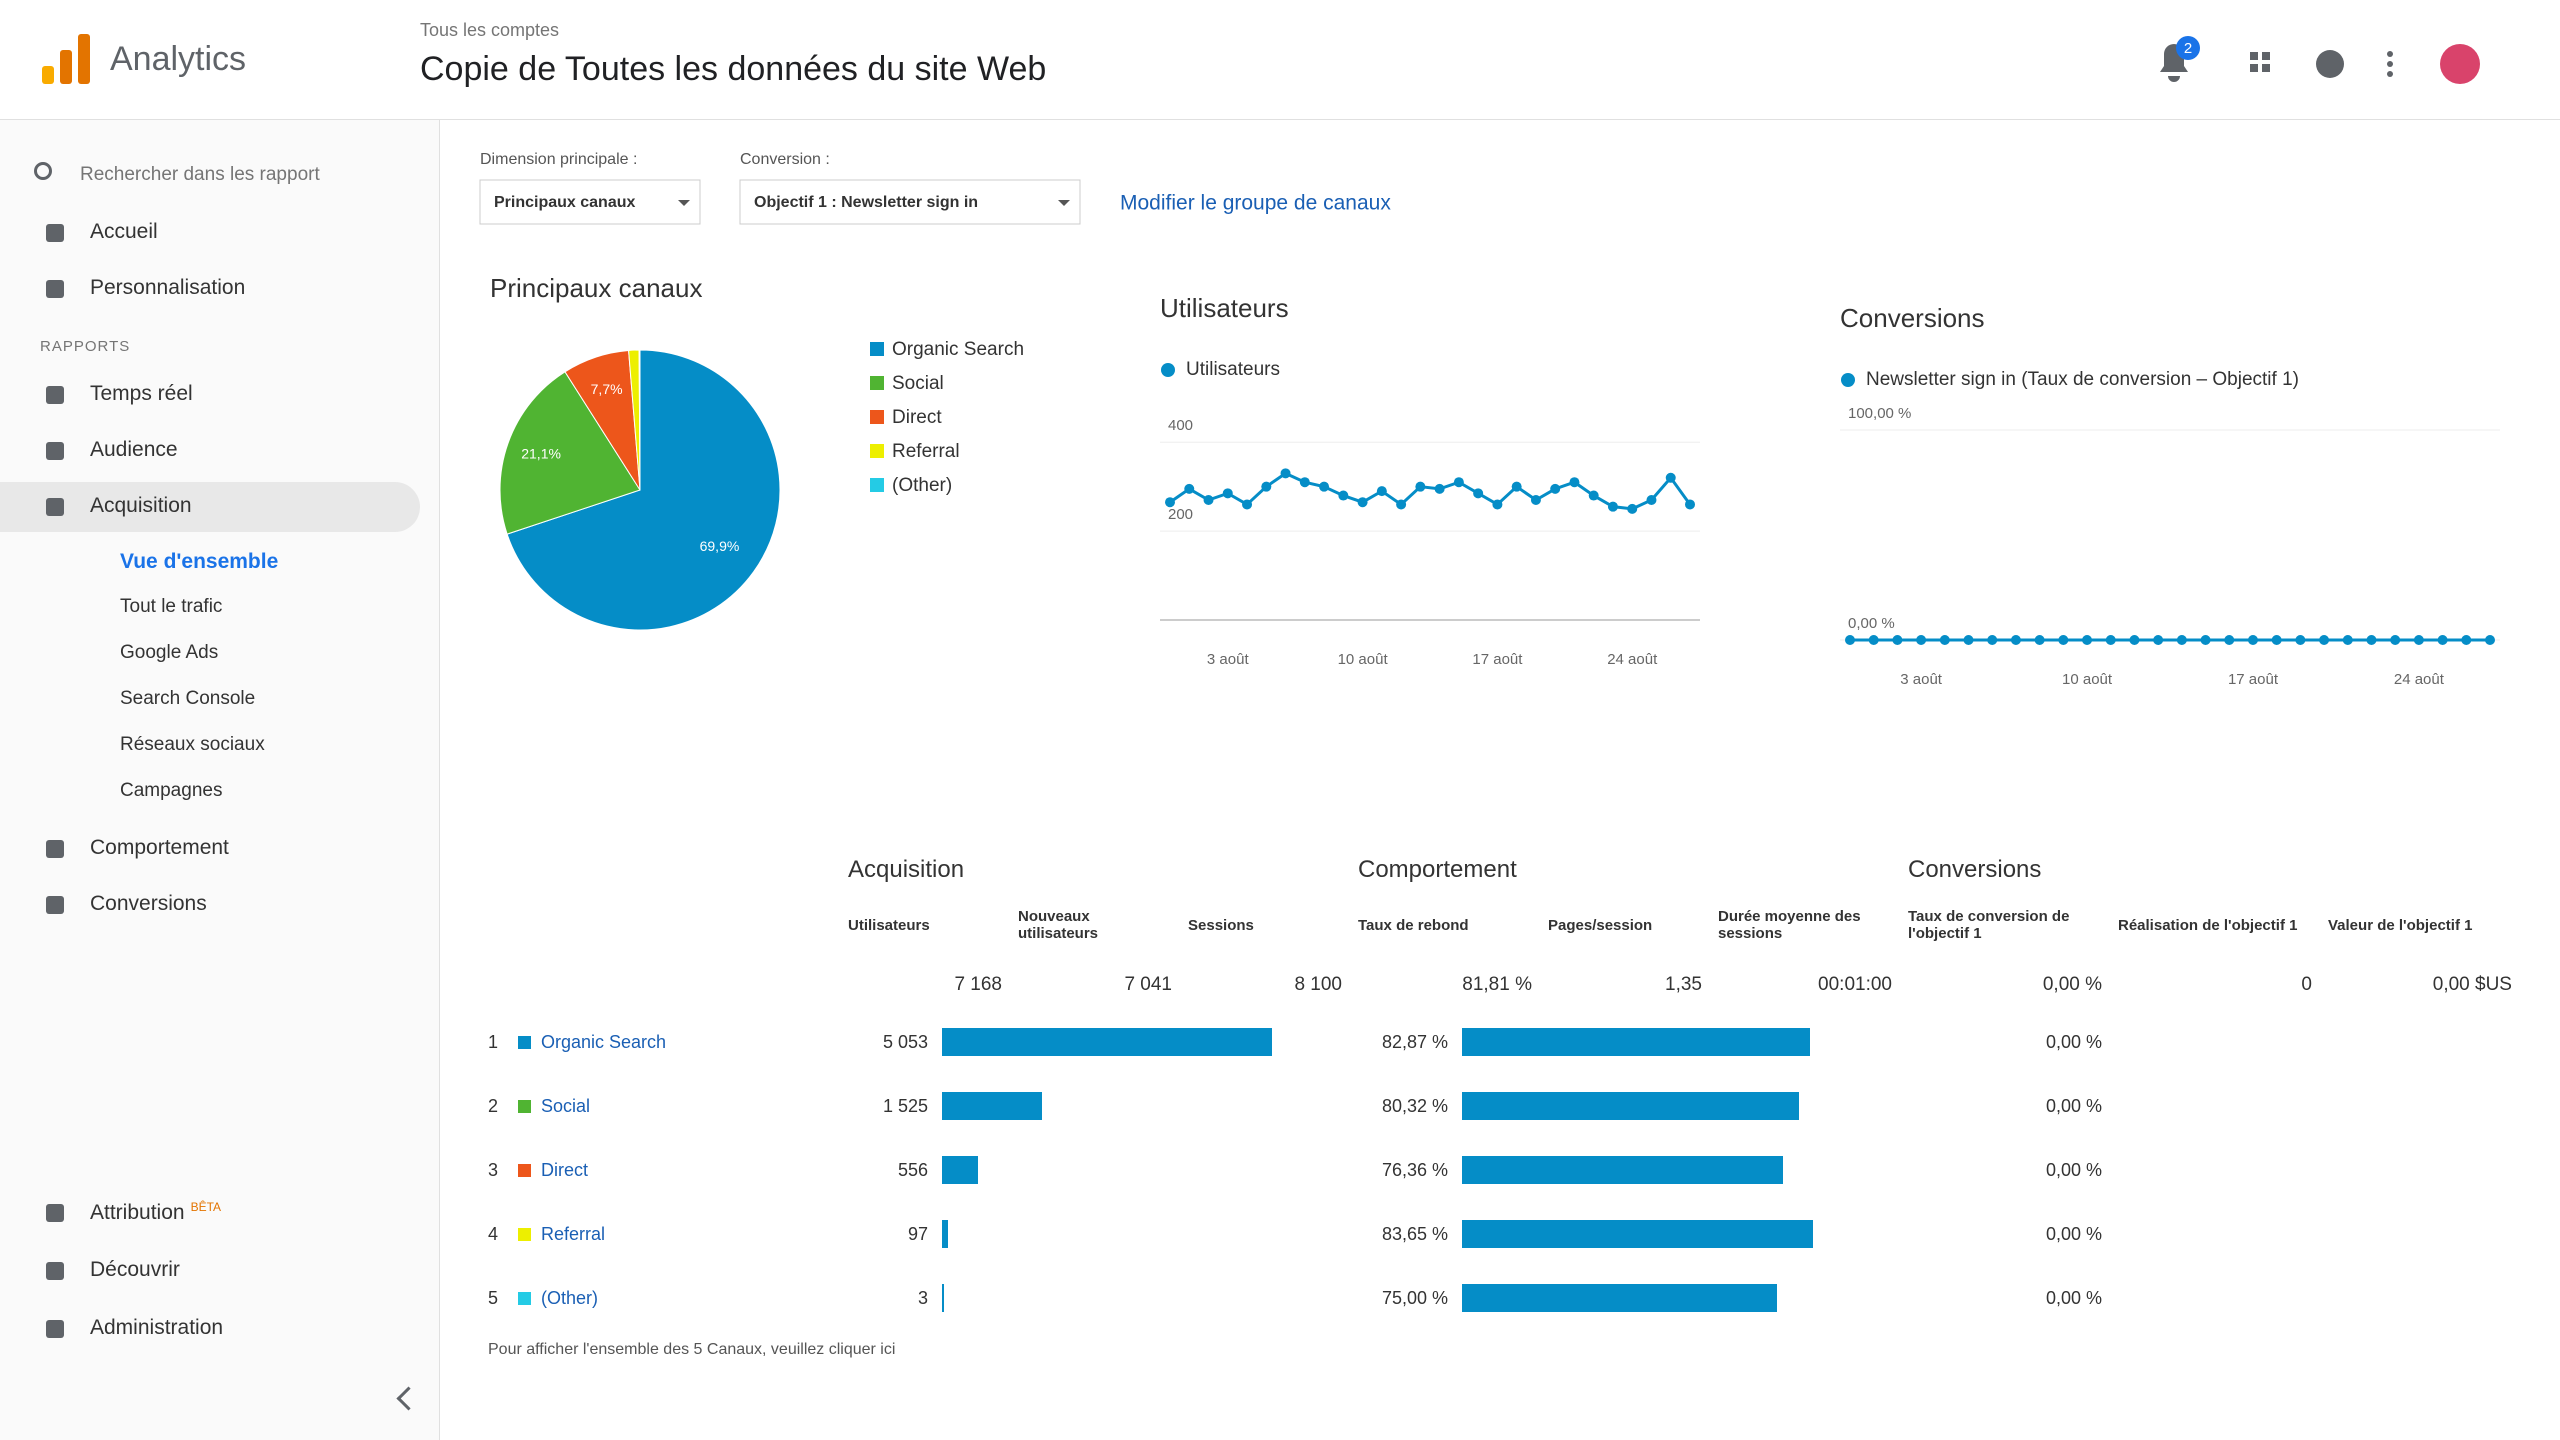 Image resolution: width=2560 pixels, height=1440 pixels. Describe the element at coordinates (2400, 925) in the screenshot. I see `column-header: Valeur de l'objectif 1` at that location.